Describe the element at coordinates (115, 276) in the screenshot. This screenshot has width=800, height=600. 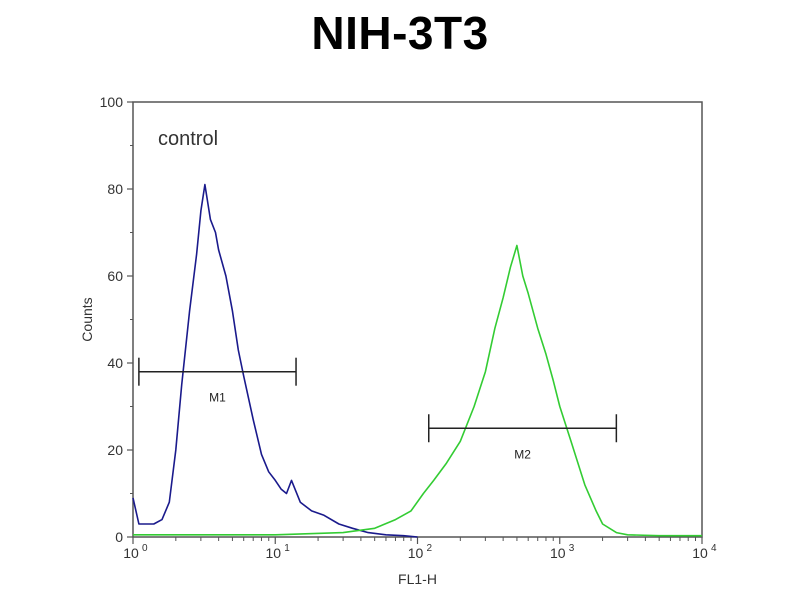
I see `y-tick-label: 60` at that location.